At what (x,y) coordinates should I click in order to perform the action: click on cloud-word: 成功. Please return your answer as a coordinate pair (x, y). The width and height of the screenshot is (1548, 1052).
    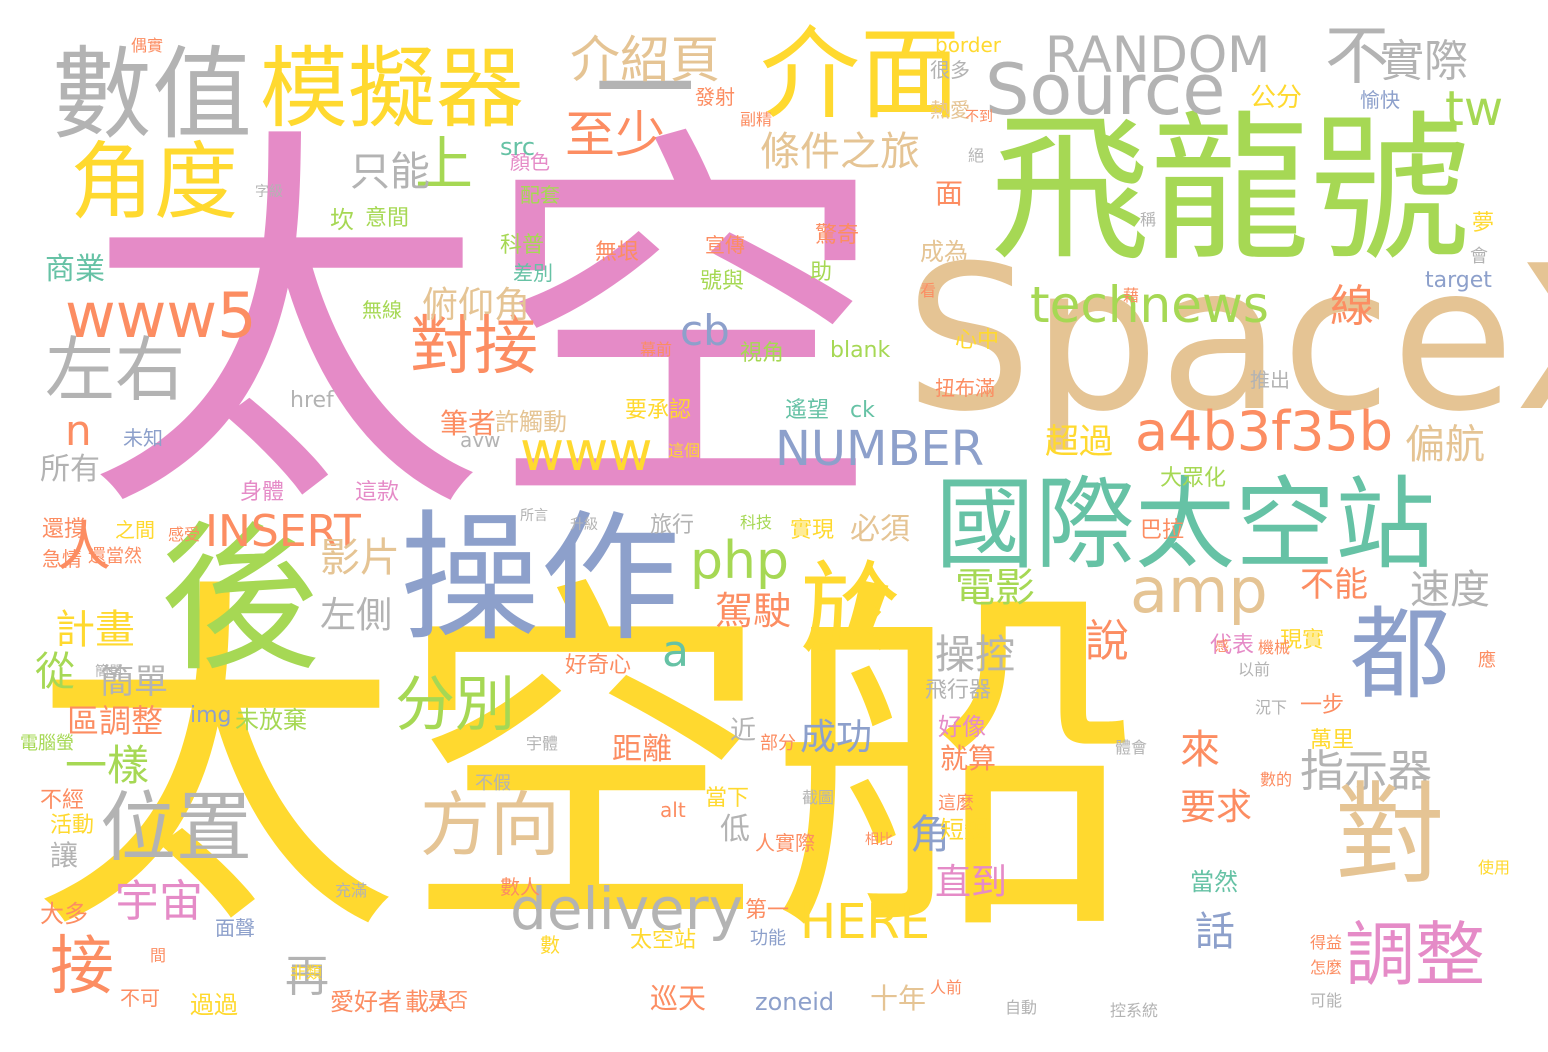
    Looking at the image, I should click on (836, 737).